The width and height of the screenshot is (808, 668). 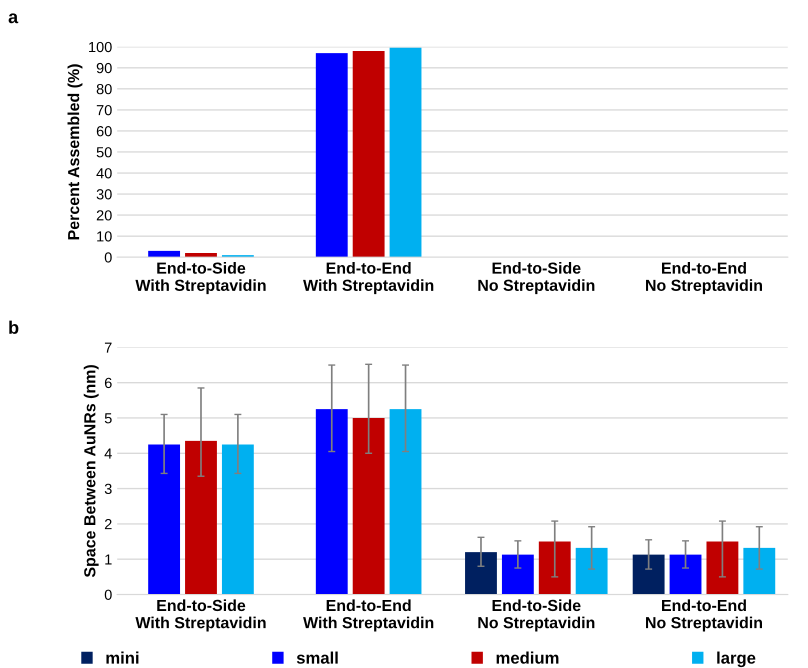 What do you see at coordinates (108, 383) in the screenshot?
I see `y-tick-label: 6` at bounding box center [108, 383].